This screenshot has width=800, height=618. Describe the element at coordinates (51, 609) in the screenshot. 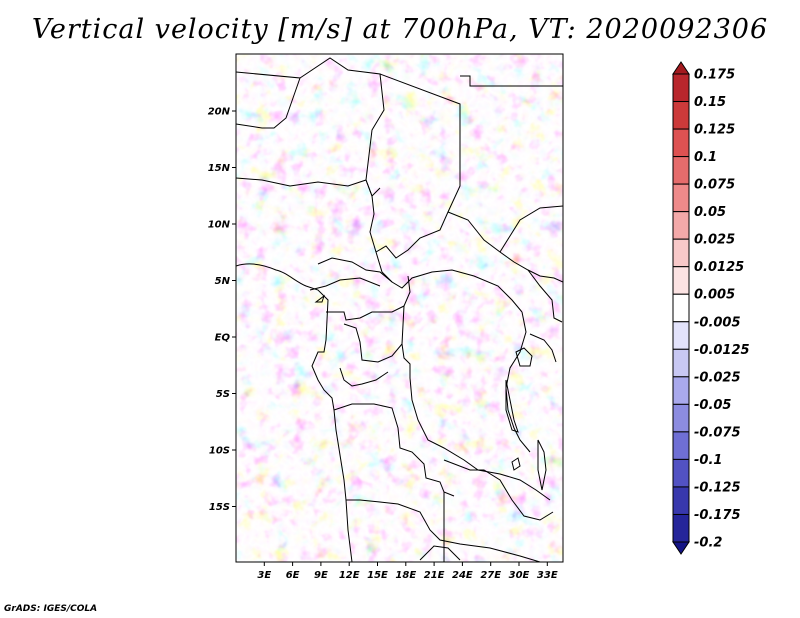

I see `grads-credit: GrADS: IGES/COLA` at that location.